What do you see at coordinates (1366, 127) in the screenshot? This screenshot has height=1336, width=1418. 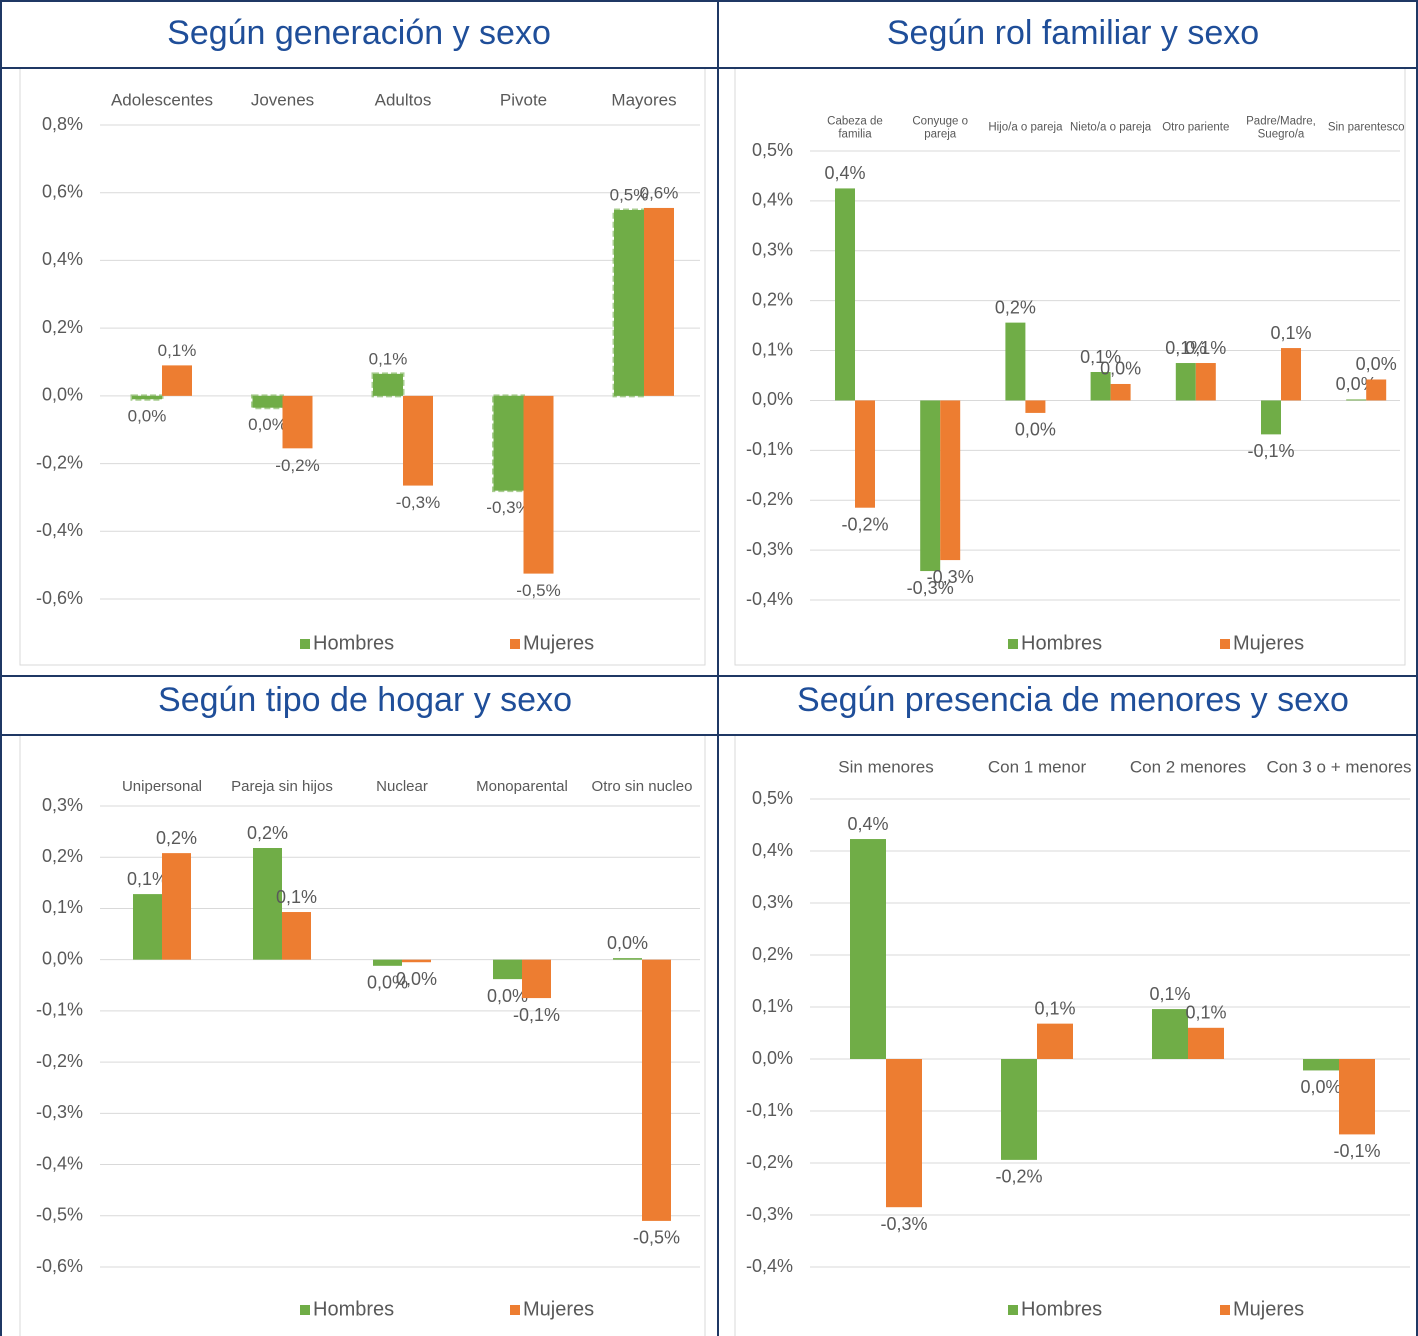 I see `x-tick-label: Sin parentesco` at bounding box center [1366, 127].